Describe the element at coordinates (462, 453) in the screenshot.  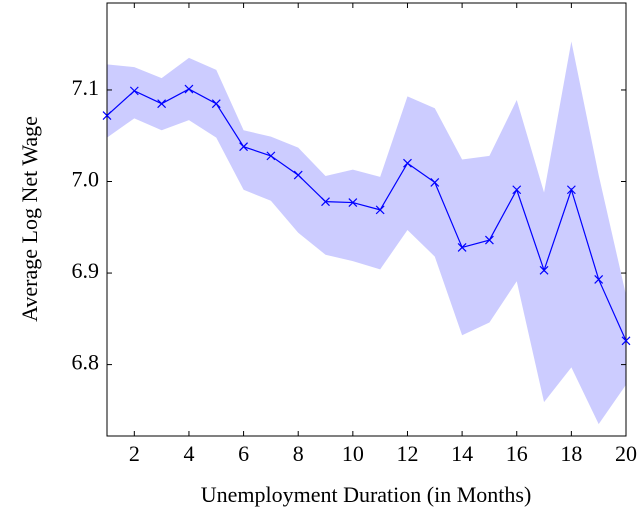
I see `x-tick-label: 14` at that location.